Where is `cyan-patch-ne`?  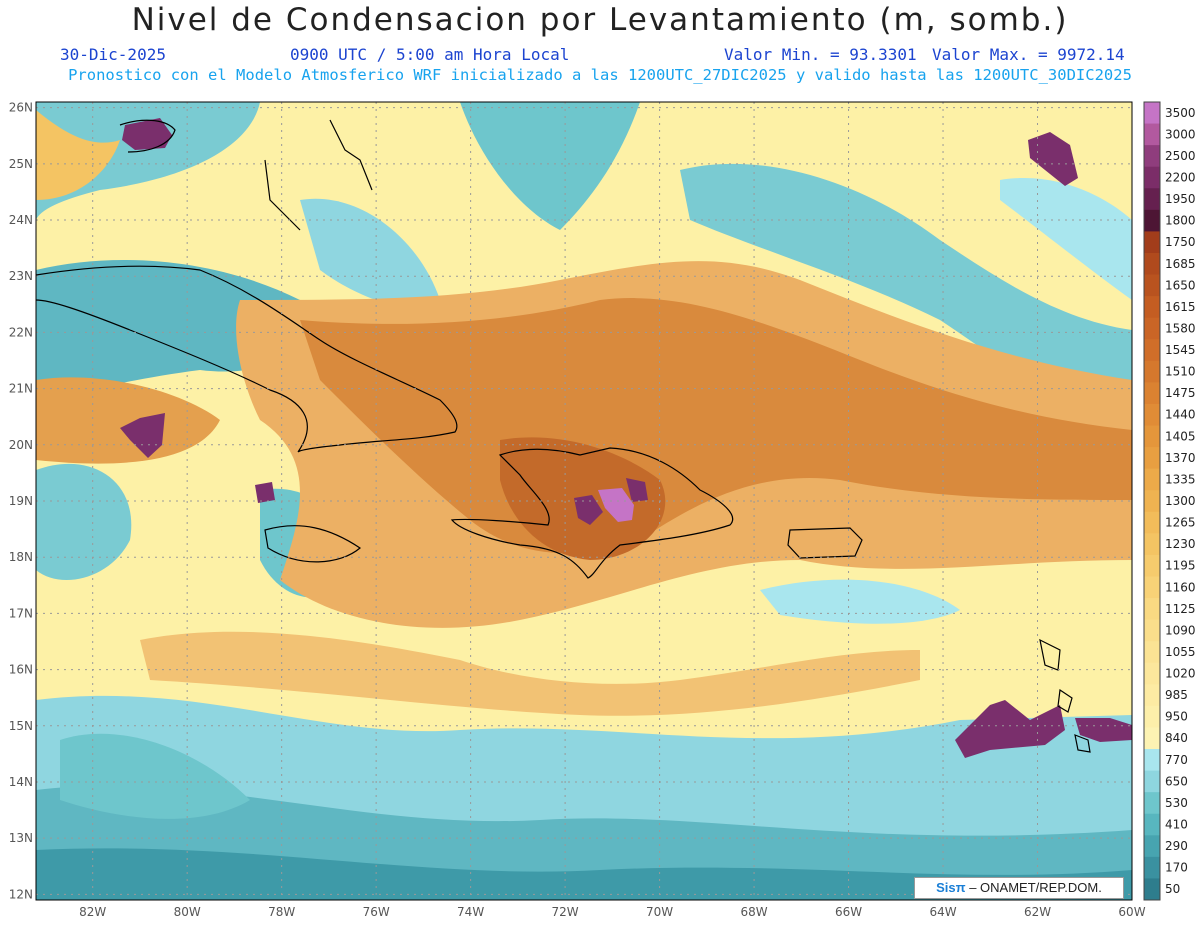
cyan-patch-ne is located at coordinates (1066, 239).